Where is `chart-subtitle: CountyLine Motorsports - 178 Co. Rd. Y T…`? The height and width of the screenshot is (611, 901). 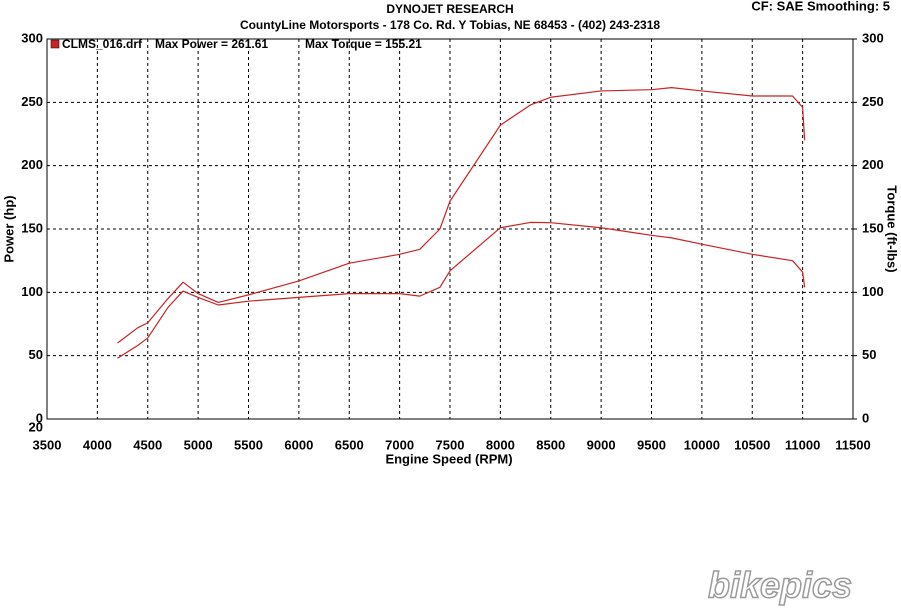 chart-subtitle: CountyLine Motorsports - 178 Co. Rd. Y T… is located at coordinates (450, 25).